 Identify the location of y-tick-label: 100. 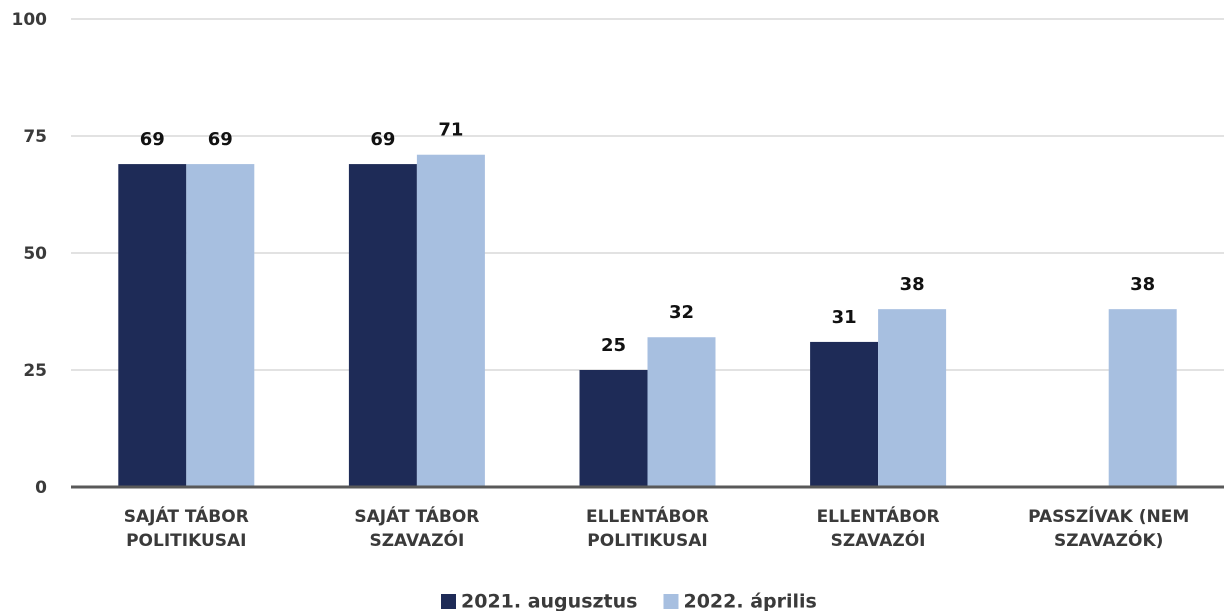
(30, 20).